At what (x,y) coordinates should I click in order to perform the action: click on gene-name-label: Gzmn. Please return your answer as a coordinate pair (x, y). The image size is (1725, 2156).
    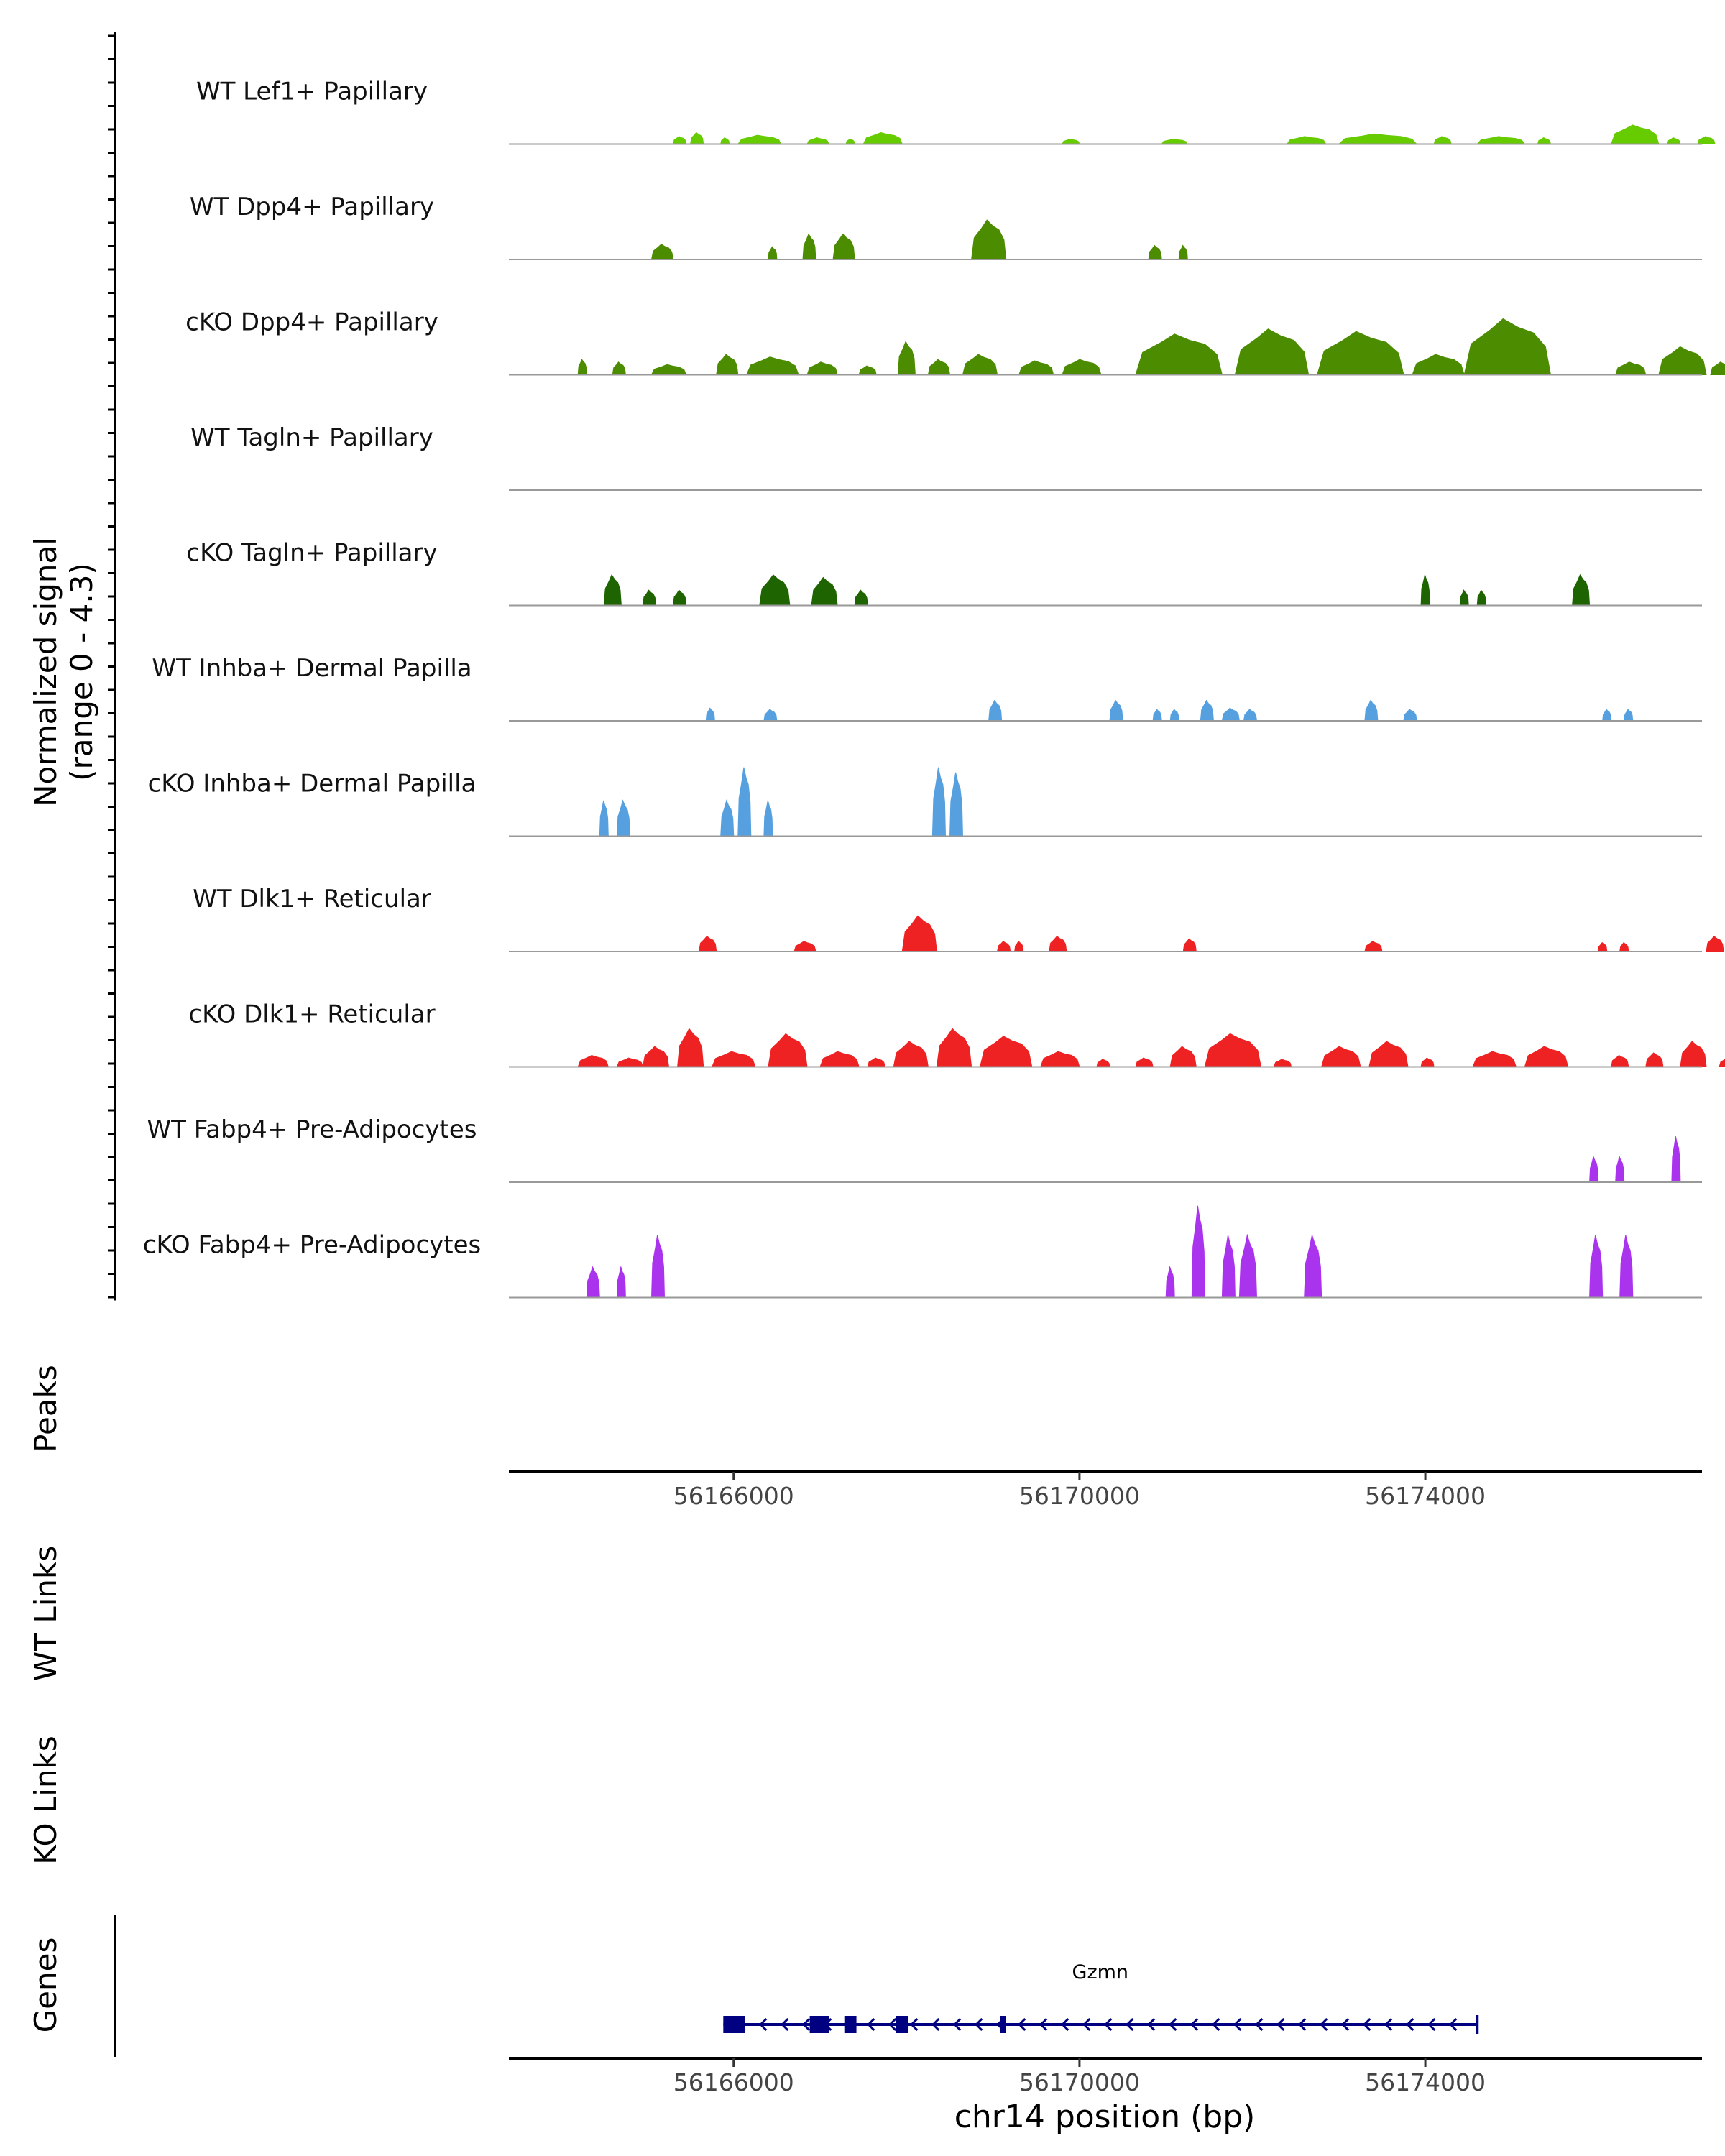
    Looking at the image, I should click on (1100, 1972).